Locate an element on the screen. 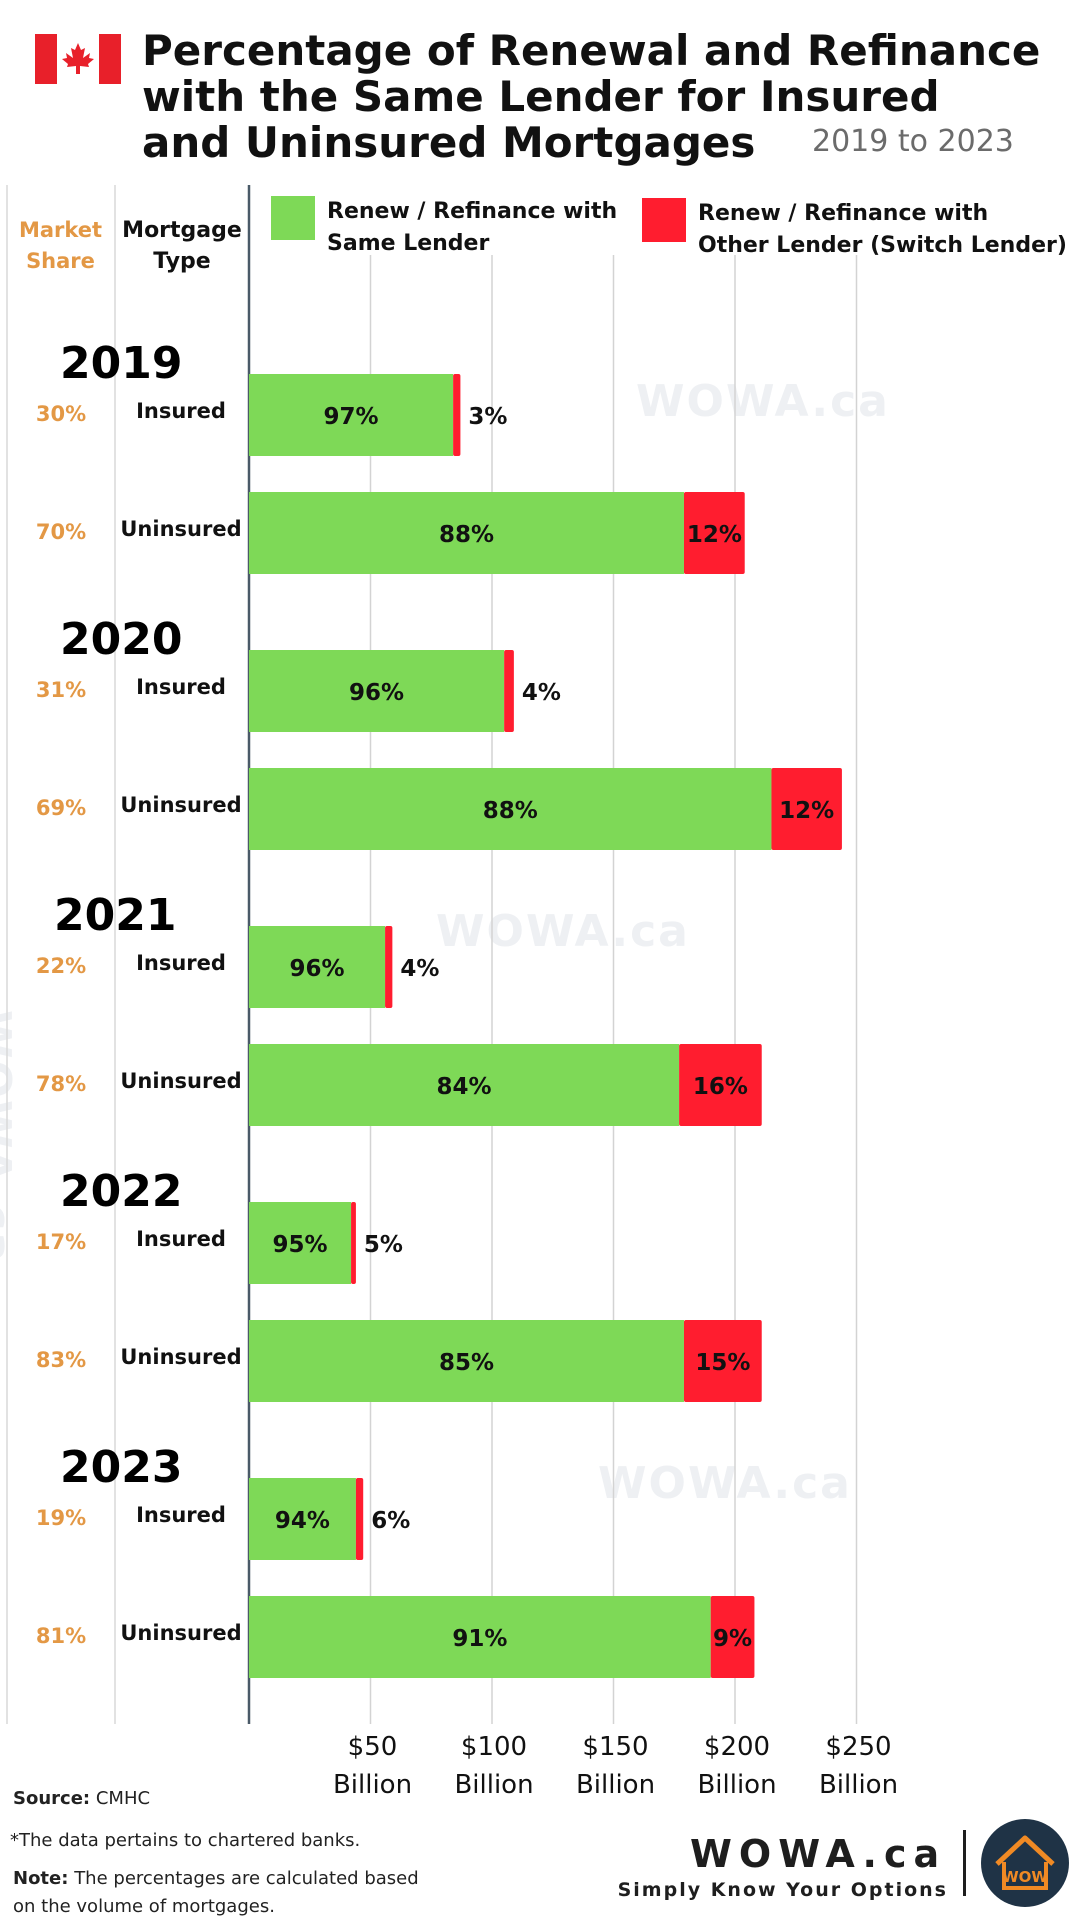 This screenshot has height=1921, width=1080. data-label-same-lender: 88% is located at coordinates (466, 535).